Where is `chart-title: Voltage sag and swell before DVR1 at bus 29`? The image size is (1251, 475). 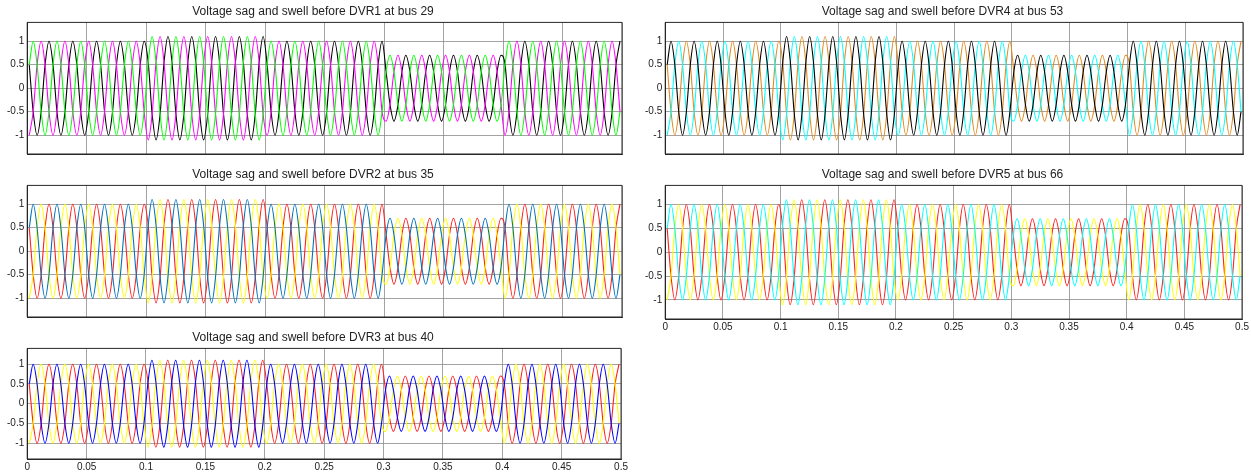
chart-title: Voltage sag and swell before DVR1 at bus 29 is located at coordinates (313, 10).